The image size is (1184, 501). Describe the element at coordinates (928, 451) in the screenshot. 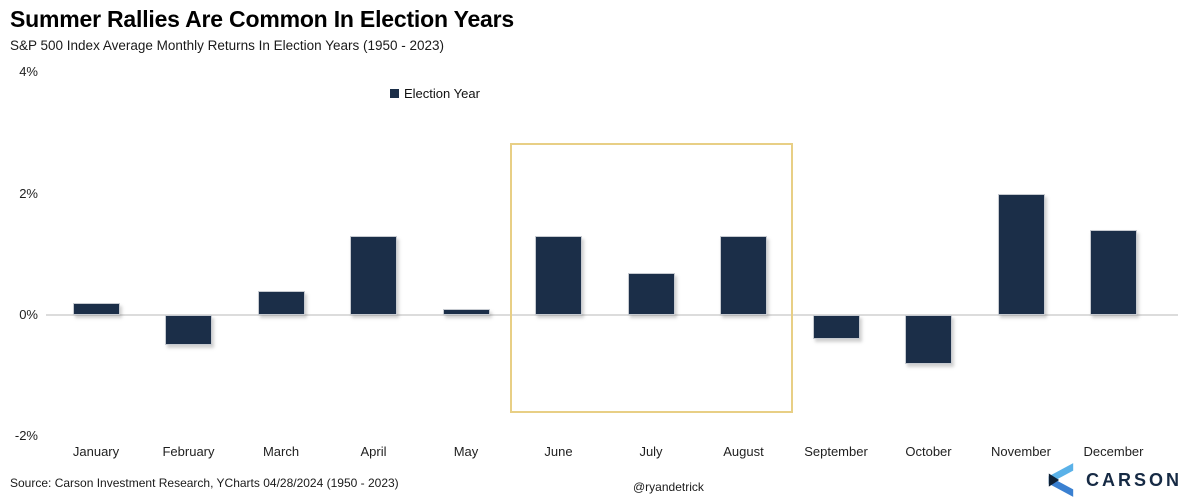

I see `x-tick-october: October` at that location.